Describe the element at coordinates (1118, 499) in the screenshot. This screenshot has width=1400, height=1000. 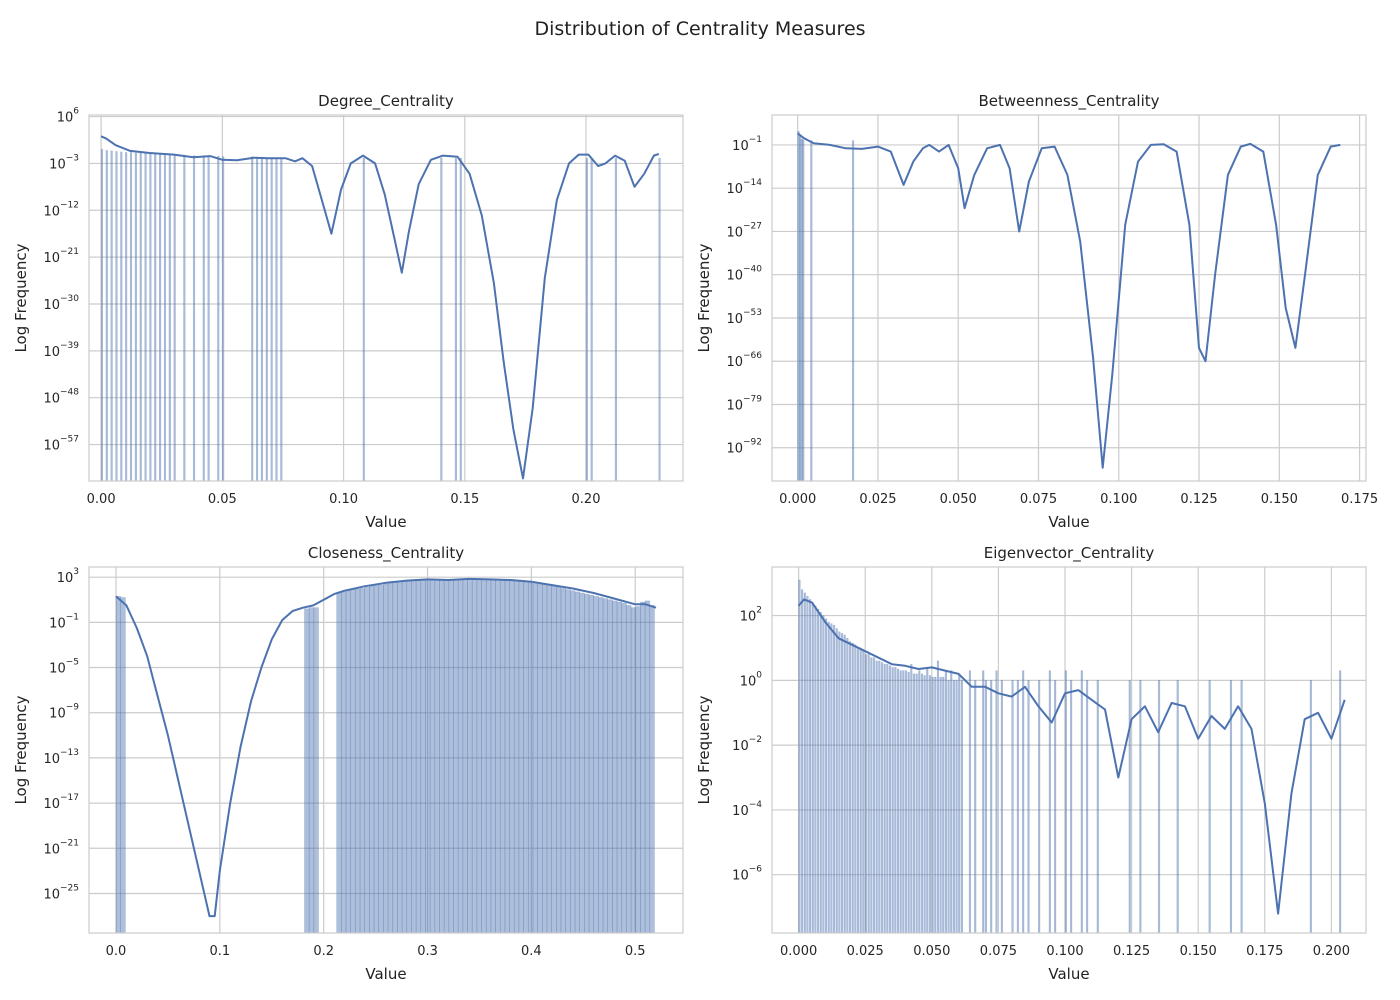
I see `x-tick-label: 0.100` at that location.